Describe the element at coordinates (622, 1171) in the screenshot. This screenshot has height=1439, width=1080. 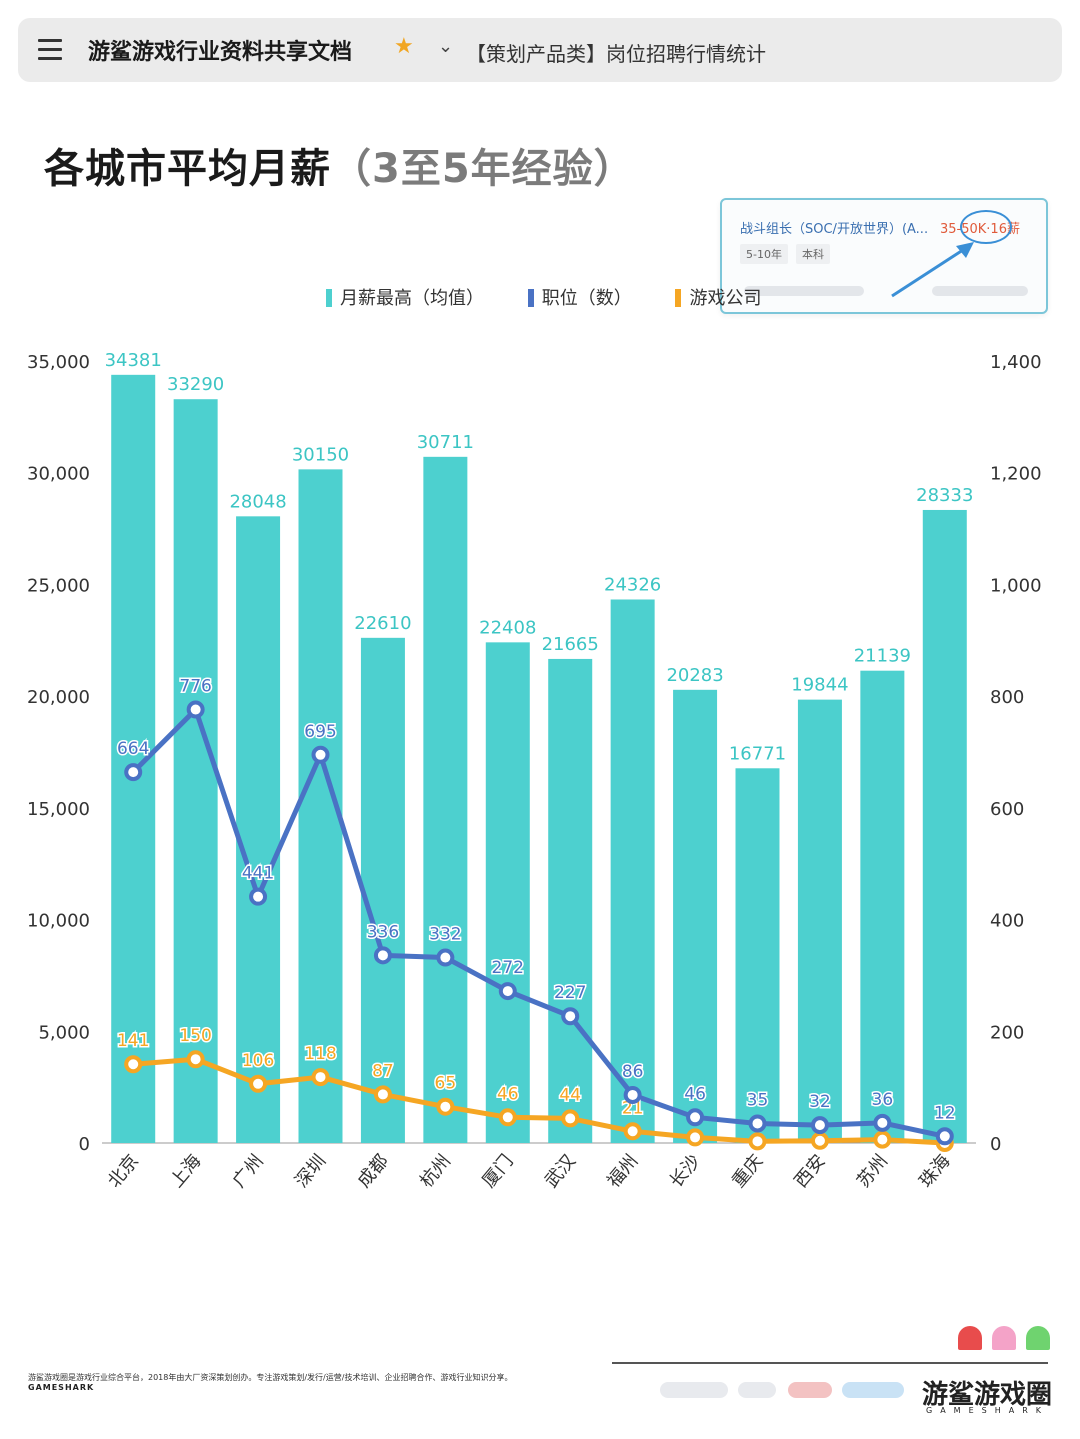
I see `x-tick-label: 福州` at that location.